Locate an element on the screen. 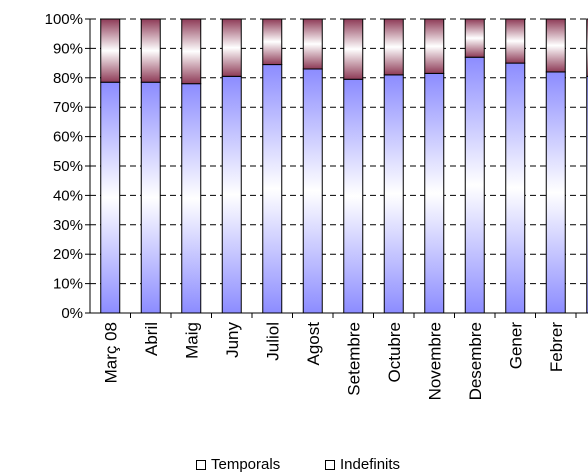 This screenshot has width=588, height=475. y-tick-label: 60% is located at coordinates (68, 137).